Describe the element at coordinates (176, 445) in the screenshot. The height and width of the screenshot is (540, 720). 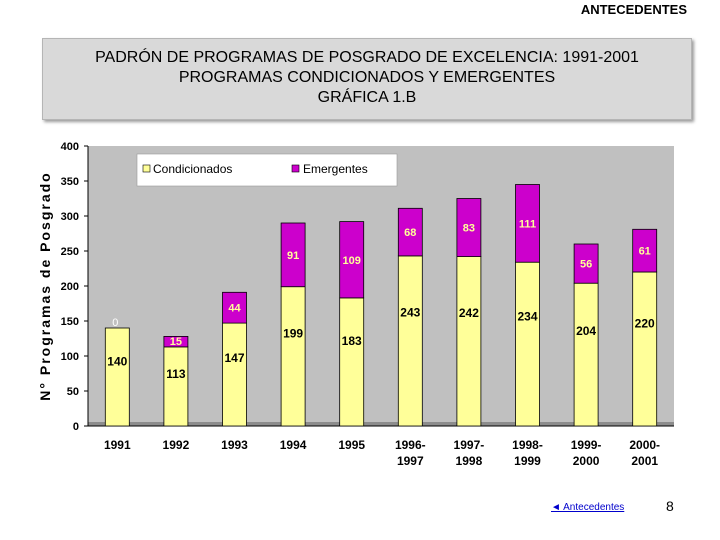
I see `x-tick-label: 1992` at that location.